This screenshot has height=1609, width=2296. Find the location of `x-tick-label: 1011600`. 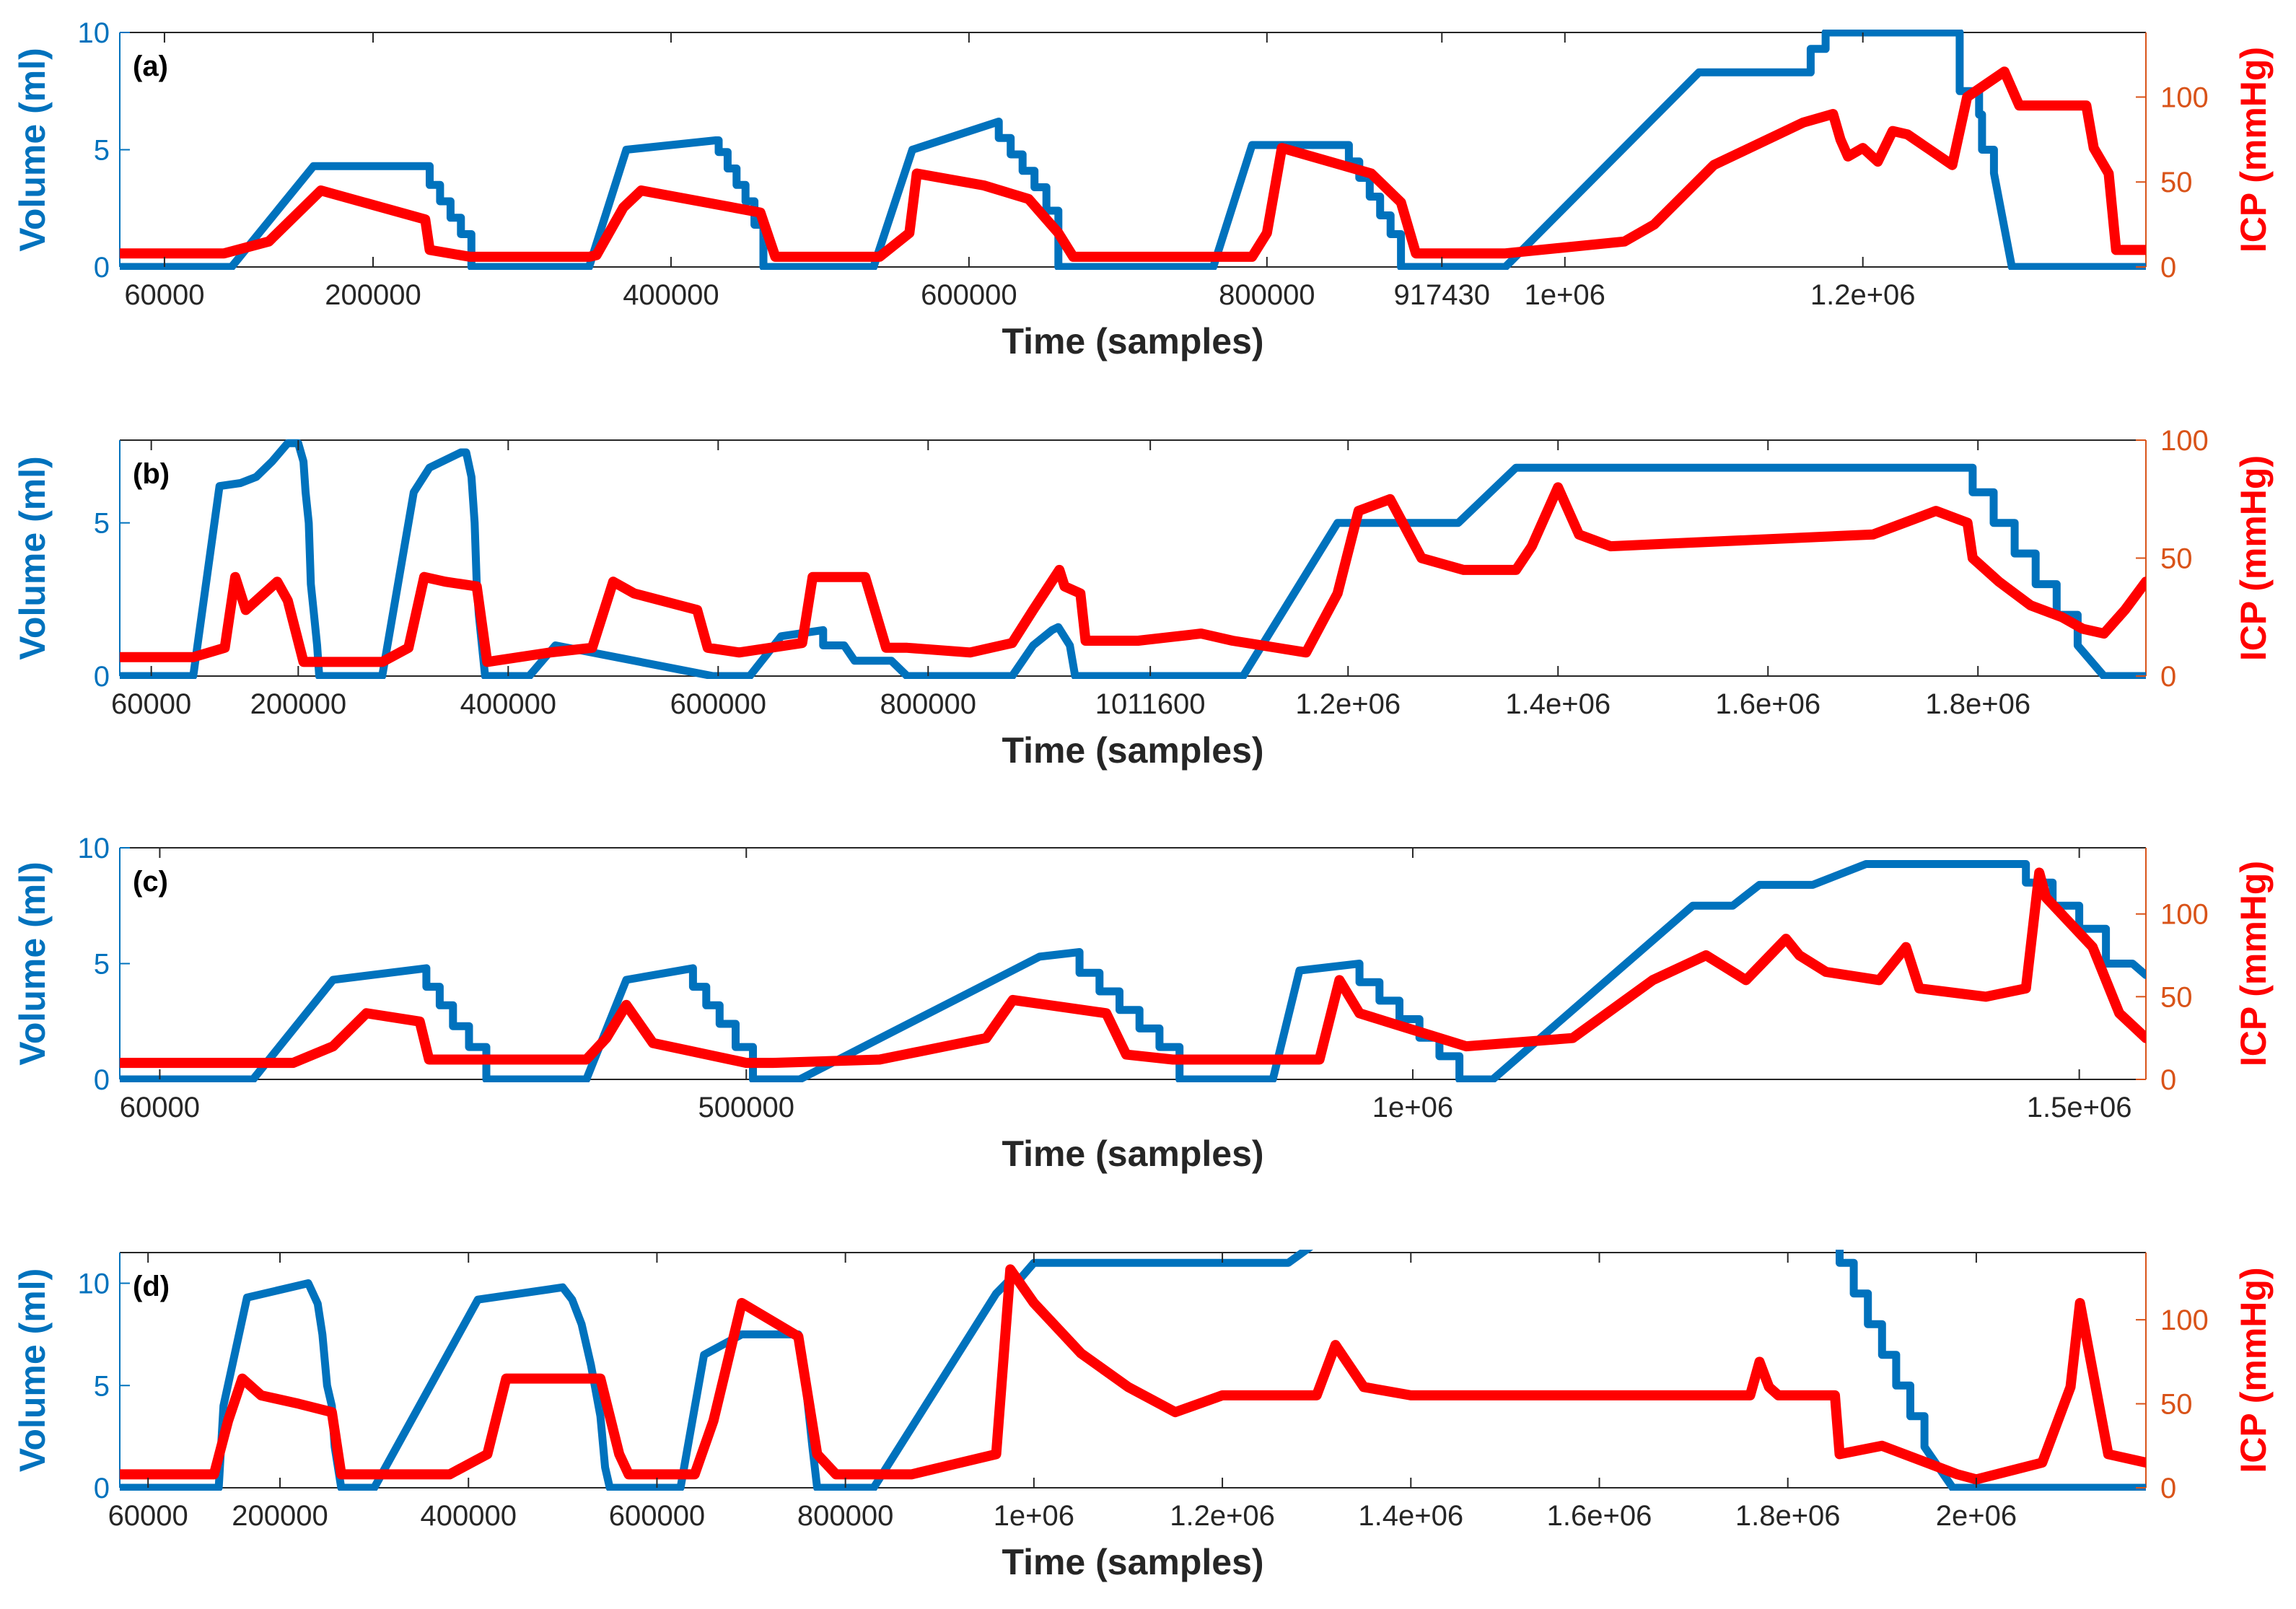

x-tick-label: 1011600 is located at coordinates (1150, 704).